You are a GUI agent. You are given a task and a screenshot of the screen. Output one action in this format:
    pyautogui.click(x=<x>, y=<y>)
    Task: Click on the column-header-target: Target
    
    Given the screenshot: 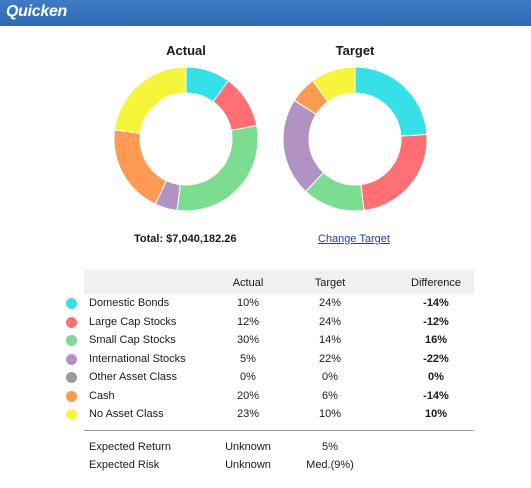 What is the action you would take?
    pyautogui.click(x=330, y=283)
    